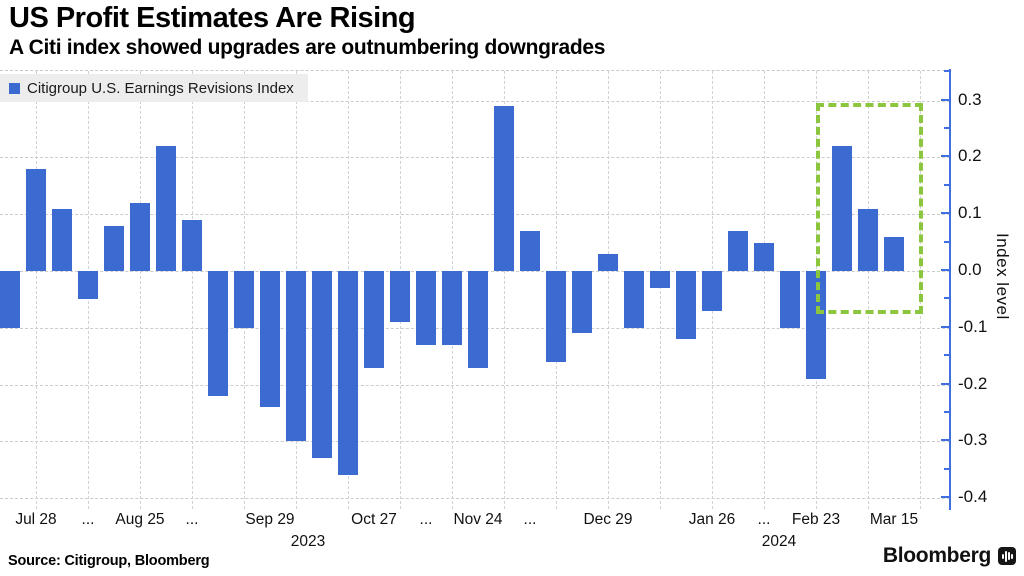 The height and width of the screenshot is (576, 1024). I want to click on audio-bars-icon, so click(1007, 556).